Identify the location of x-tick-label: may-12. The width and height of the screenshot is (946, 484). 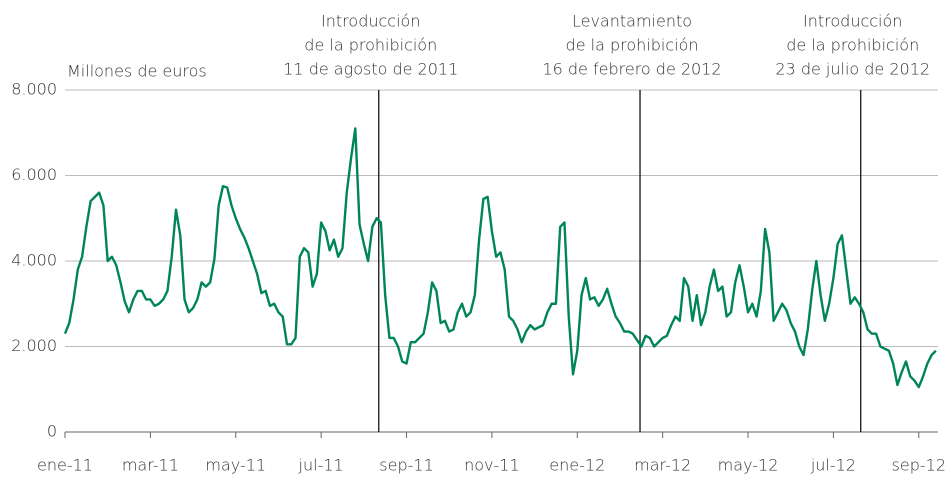
(748, 465).